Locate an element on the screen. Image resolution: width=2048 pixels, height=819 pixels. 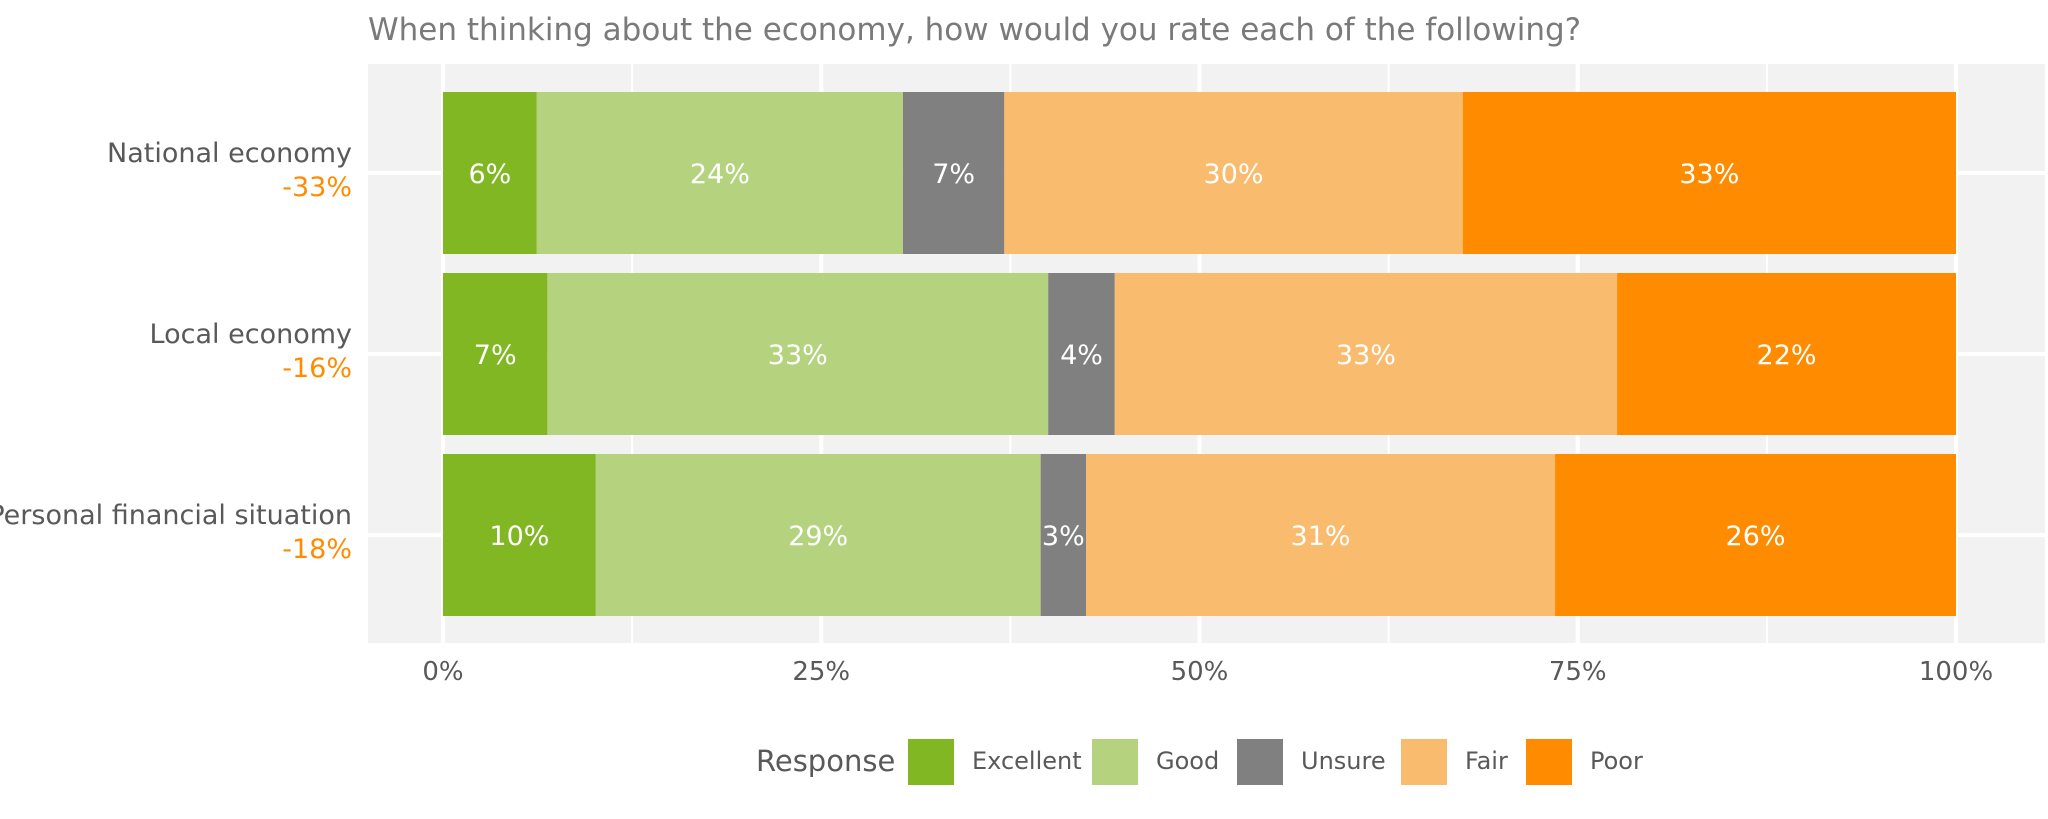
bar-label: 24% is located at coordinates (720, 174).